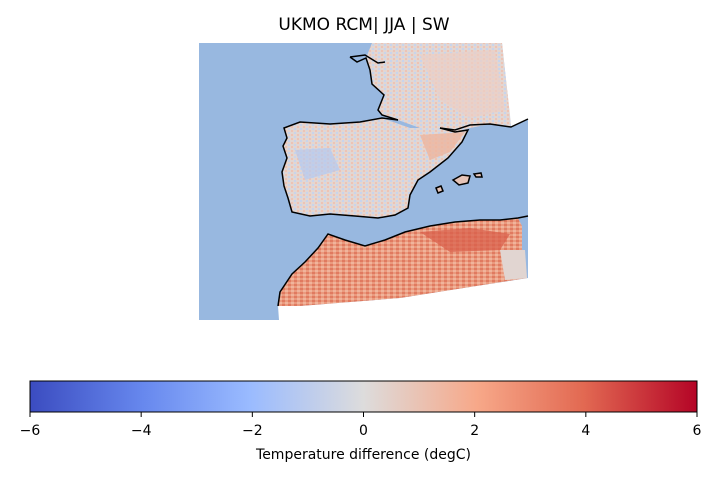  I want to click on iberia-landmass, so click(375, 168).